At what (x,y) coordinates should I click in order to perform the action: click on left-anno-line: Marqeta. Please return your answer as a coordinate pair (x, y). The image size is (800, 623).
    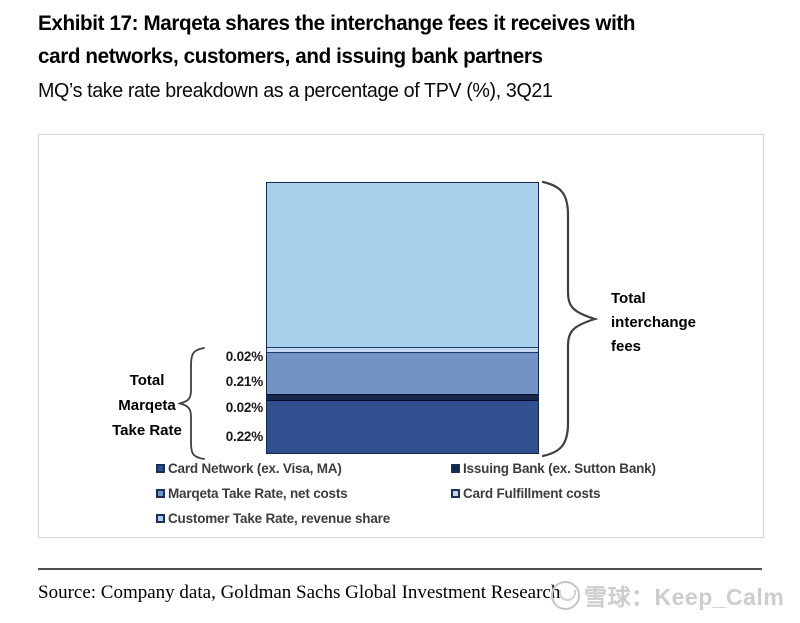
    Looking at the image, I should click on (147, 405).